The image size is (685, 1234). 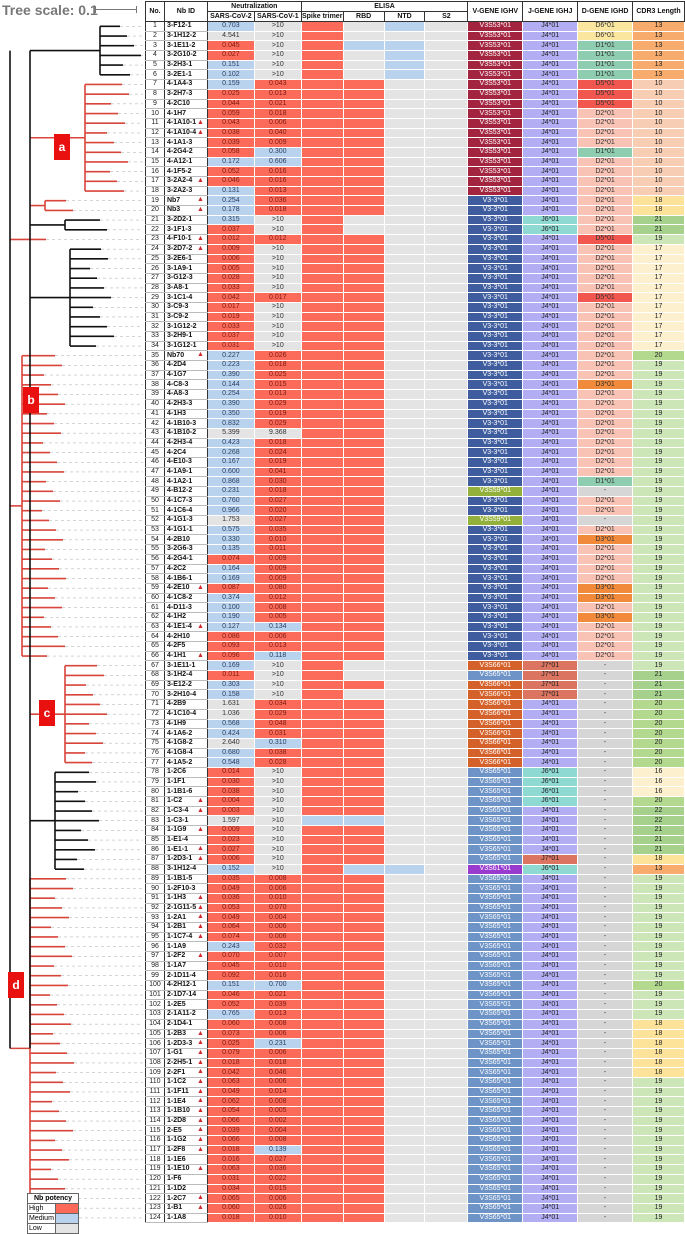 I want to click on nb-id: 4-2B9, so click(x=185, y=704).